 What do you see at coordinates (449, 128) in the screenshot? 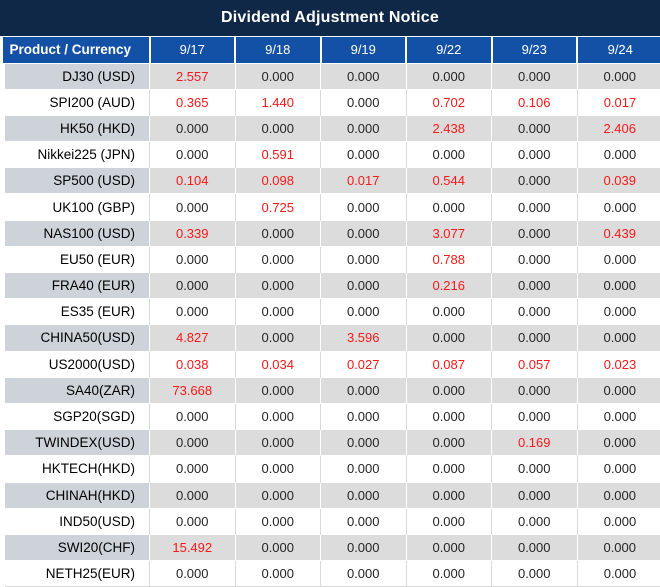
I see `value-cell: 2.438` at bounding box center [449, 128].